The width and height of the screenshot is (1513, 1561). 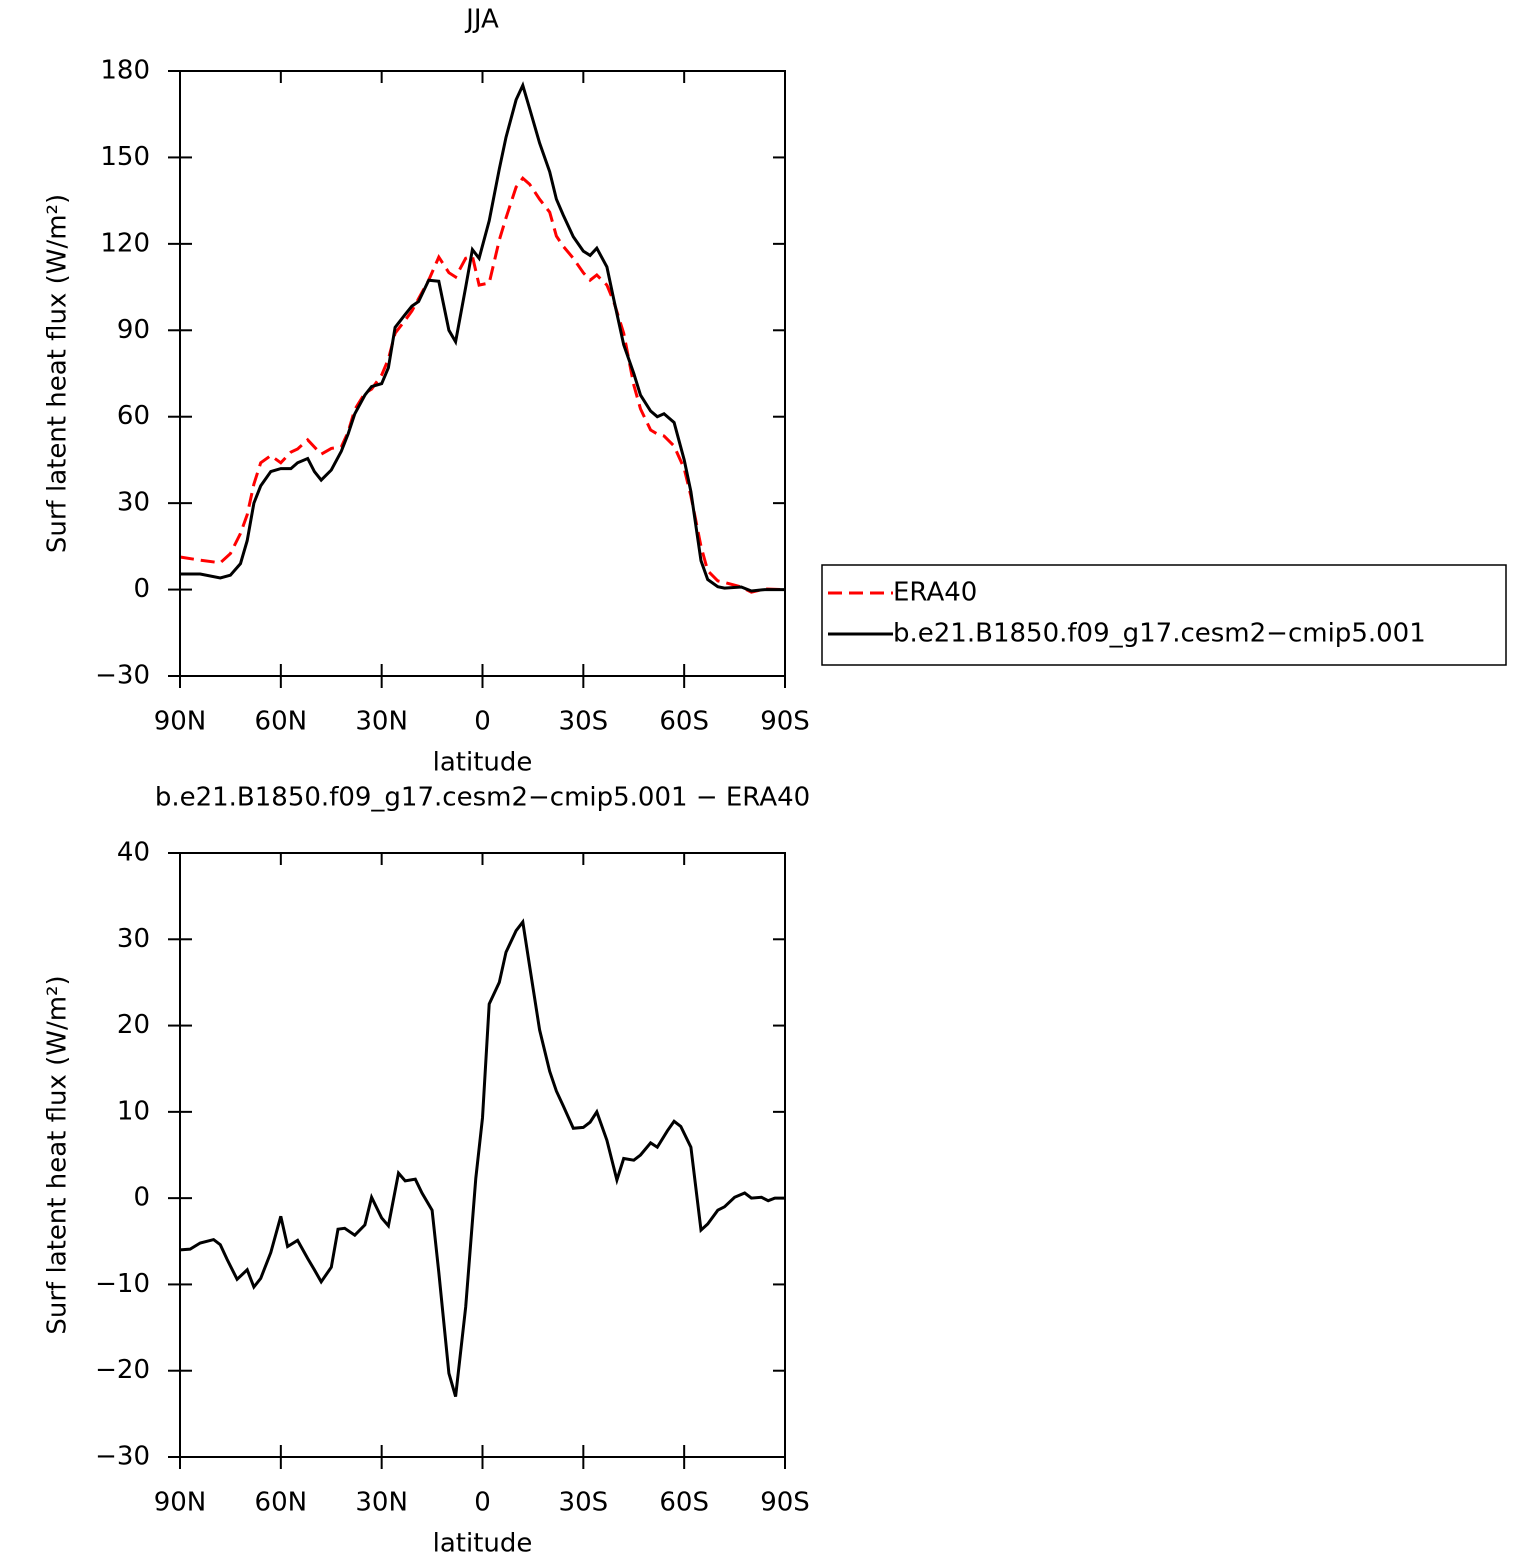 I want to click on legend-label: b.e21.B1850.f09_g17.cesm2−cmip5.001, so click(x=1159, y=634).